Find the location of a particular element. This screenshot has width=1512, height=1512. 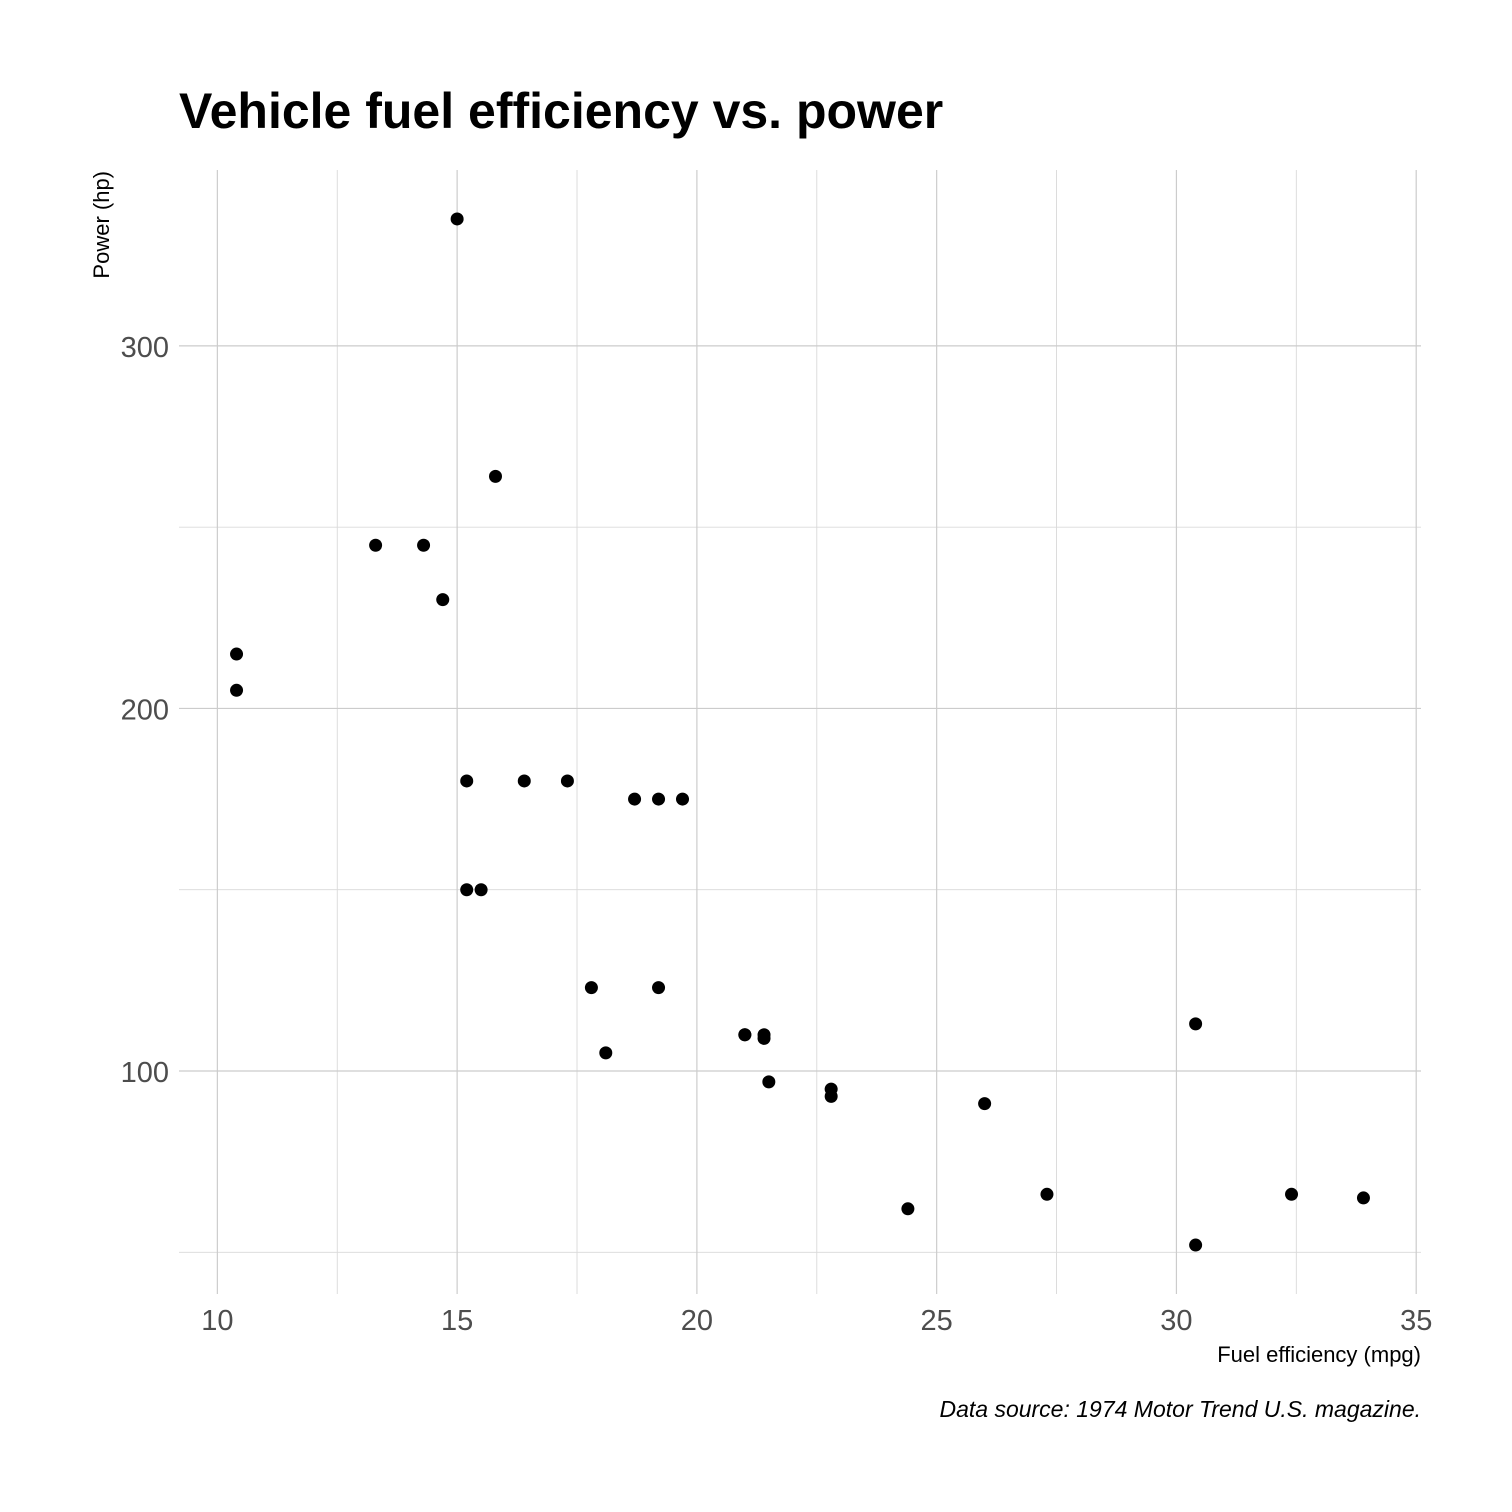

x-tick-label: 35 is located at coordinates (1416, 1321).